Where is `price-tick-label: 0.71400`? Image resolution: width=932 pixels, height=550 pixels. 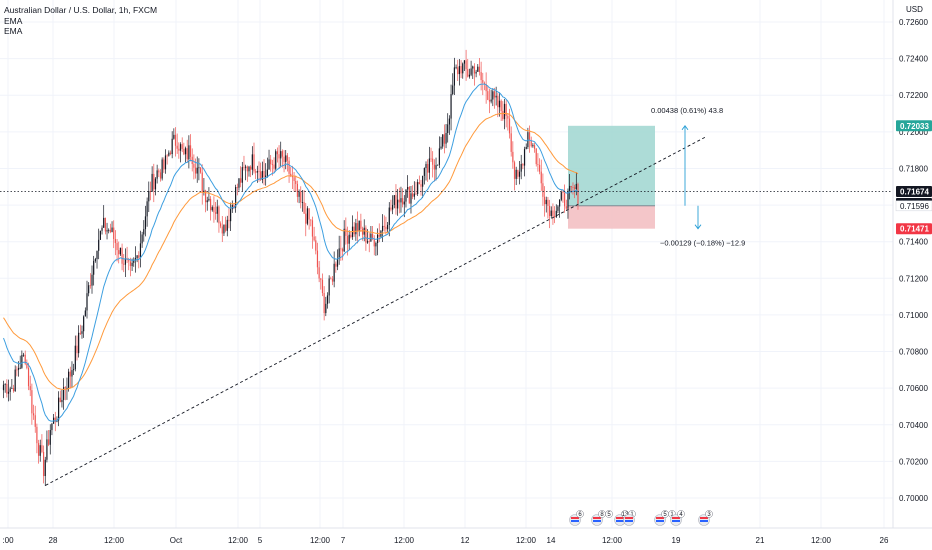
price-tick-label: 0.71400 is located at coordinates (913, 242).